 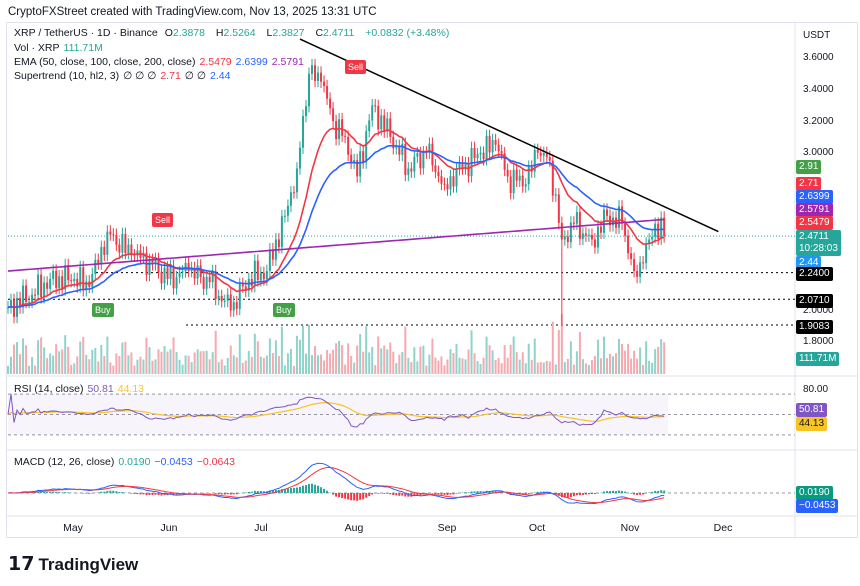 I want to click on macd-tag: −0.0453, so click(x=817, y=506).